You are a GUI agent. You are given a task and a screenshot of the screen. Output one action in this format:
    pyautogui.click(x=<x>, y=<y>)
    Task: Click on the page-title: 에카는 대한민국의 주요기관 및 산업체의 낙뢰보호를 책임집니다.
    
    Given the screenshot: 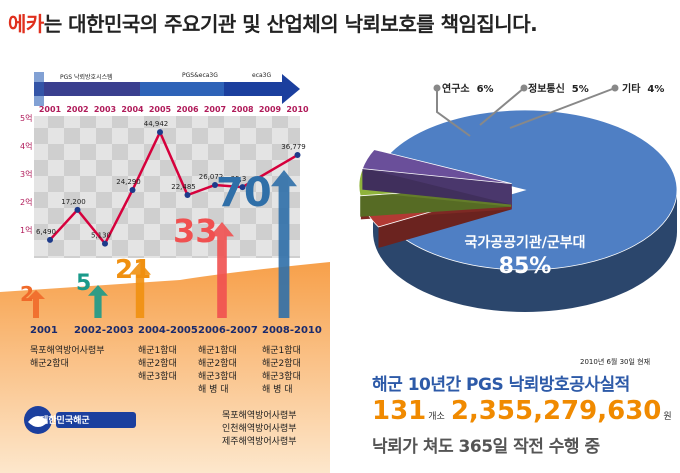 What is the action you would take?
    pyautogui.click(x=273, y=22)
    